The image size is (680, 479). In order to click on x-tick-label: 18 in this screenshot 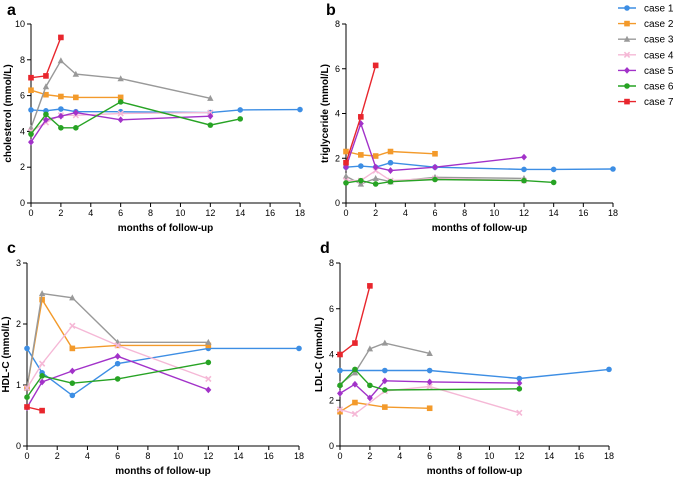, I will do `click(300, 213)`.